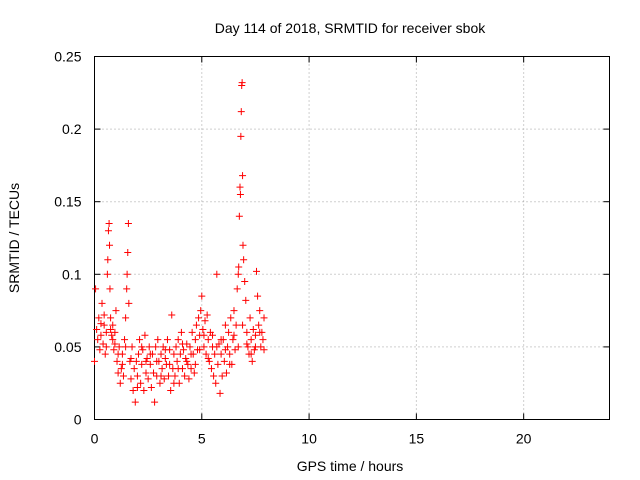 Image resolution: width=640 pixels, height=480 pixels. Describe the element at coordinates (95, 439) in the screenshot. I see `x-tick-label: 0` at that location.